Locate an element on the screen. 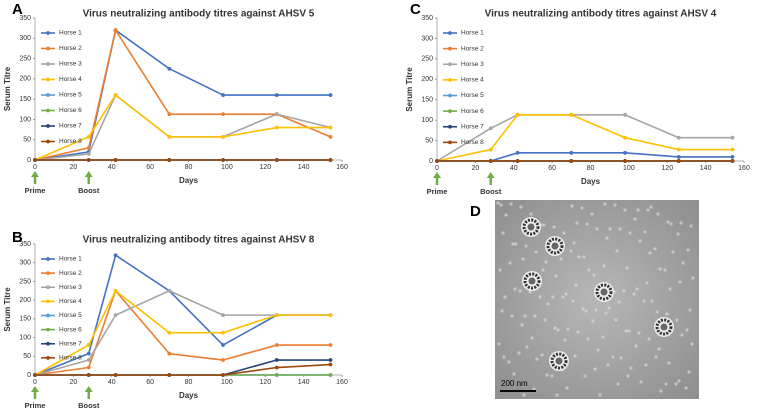 This screenshot has height=411, width=779. y-axis-title: Serum Titre is located at coordinates (7, 309).